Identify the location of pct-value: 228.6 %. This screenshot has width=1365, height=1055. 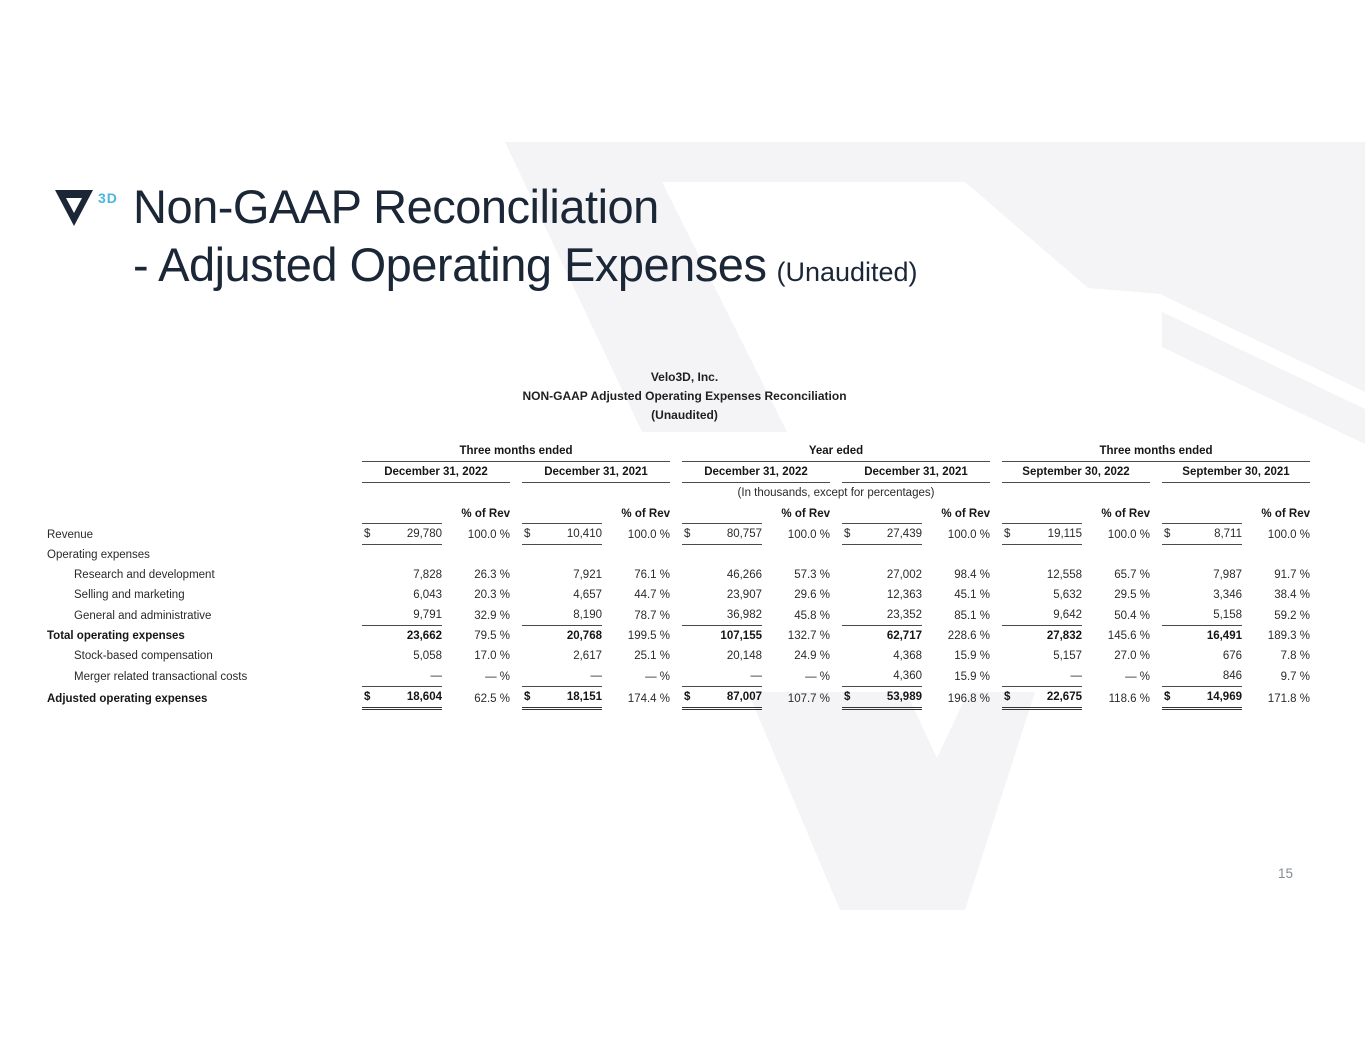
(968, 636).